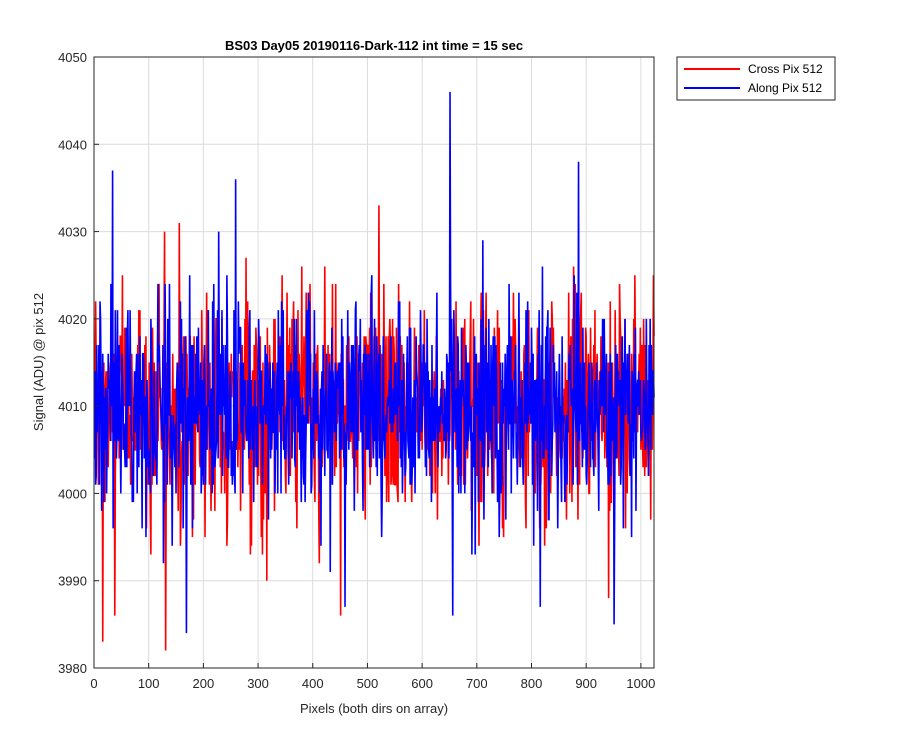 This screenshot has width=900, height=750. Describe the element at coordinates (532, 683) in the screenshot. I see `x-tick-label: 800` at that location.